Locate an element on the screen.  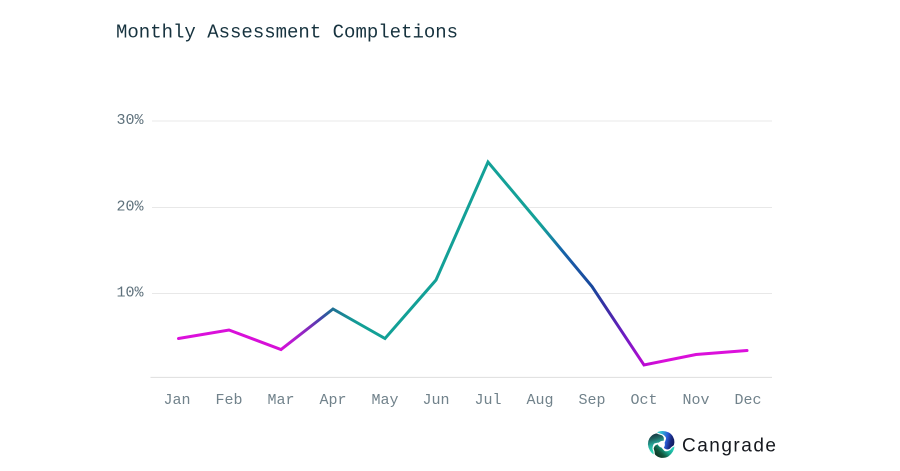
svg-text: Jul is located at coordinates (487, 400).